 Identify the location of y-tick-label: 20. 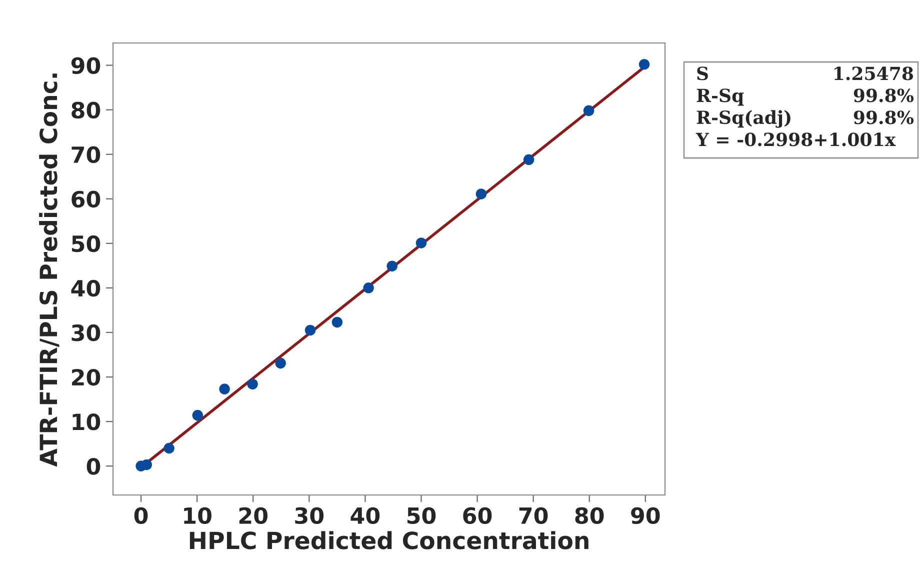
(86, 377).